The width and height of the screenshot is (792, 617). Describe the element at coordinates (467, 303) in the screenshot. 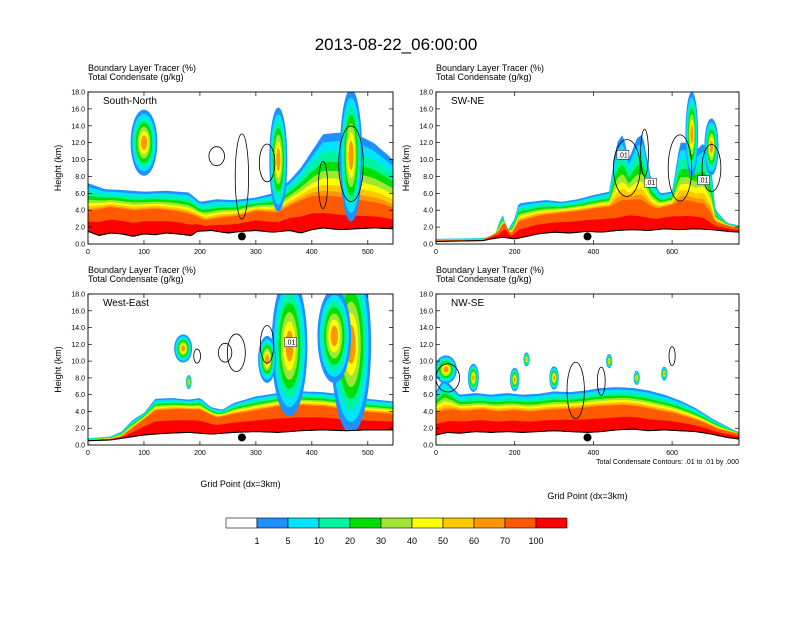

I see `panel-label: NW-SE` at that location.